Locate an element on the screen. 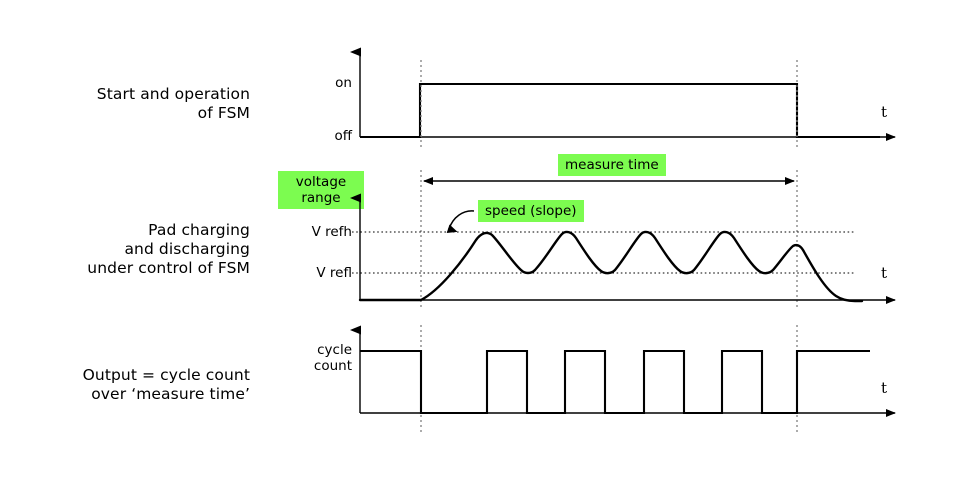 The height and width of the screenshot is (480, 960). row-label-output: Output = cycle count over ‘measure time’ is located at coordinates (166, 384).